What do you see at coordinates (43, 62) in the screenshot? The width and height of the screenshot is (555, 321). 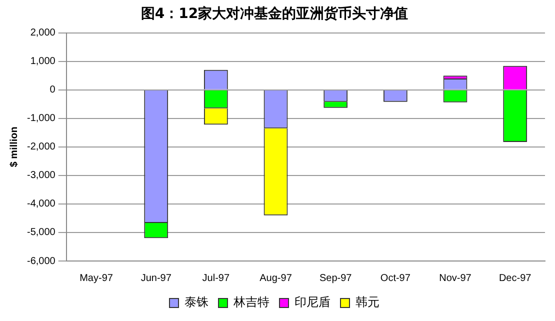 I see `y-tick-label: 1,000` at bounding box center [43, 62].